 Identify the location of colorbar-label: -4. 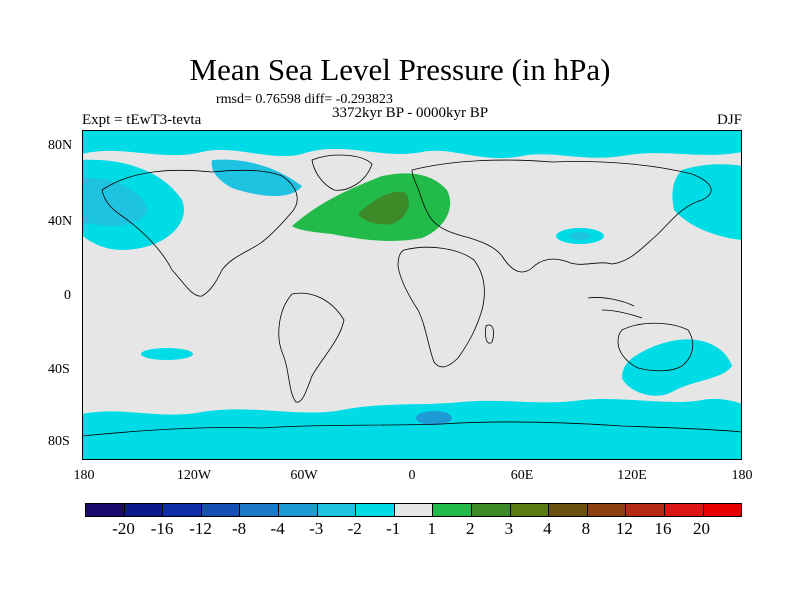
(277, 528).